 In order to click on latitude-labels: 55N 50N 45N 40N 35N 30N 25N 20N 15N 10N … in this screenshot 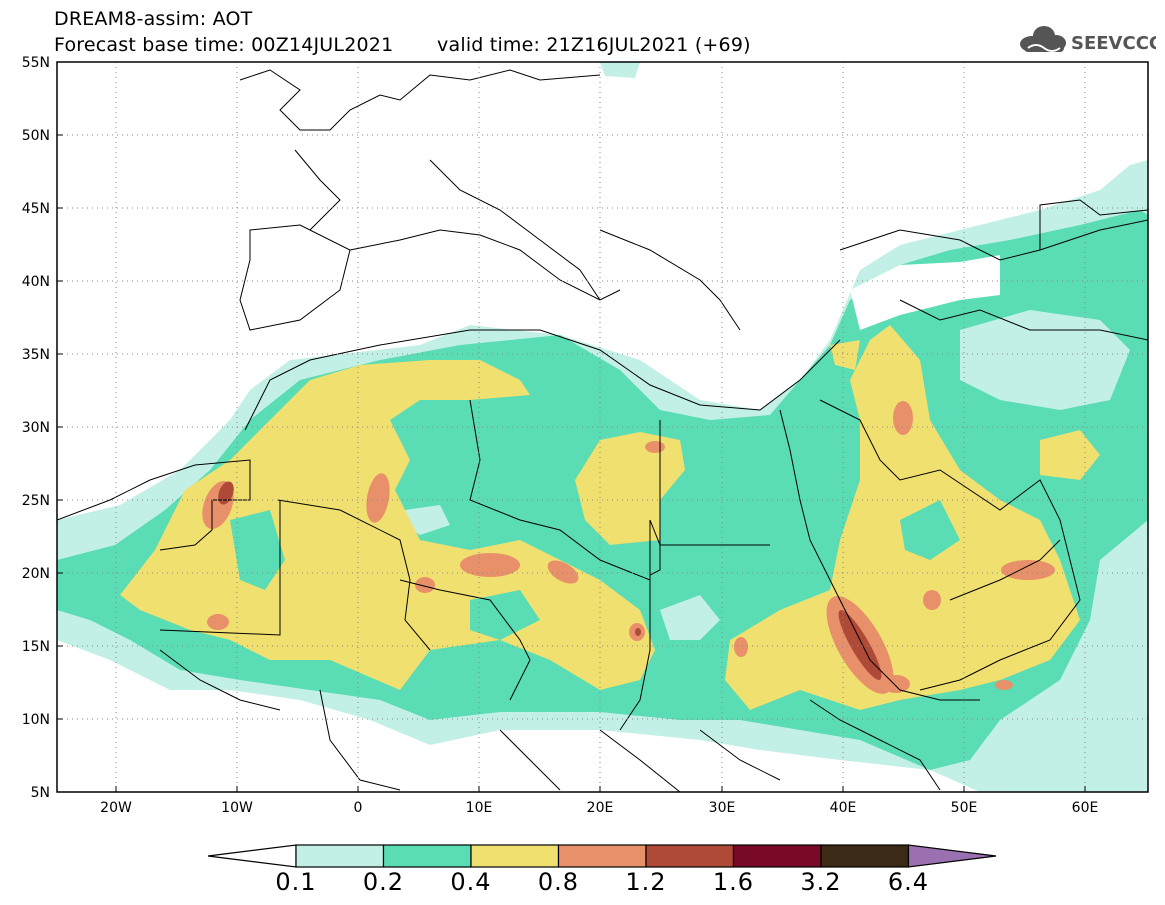, I will do `click(36, 428)`.